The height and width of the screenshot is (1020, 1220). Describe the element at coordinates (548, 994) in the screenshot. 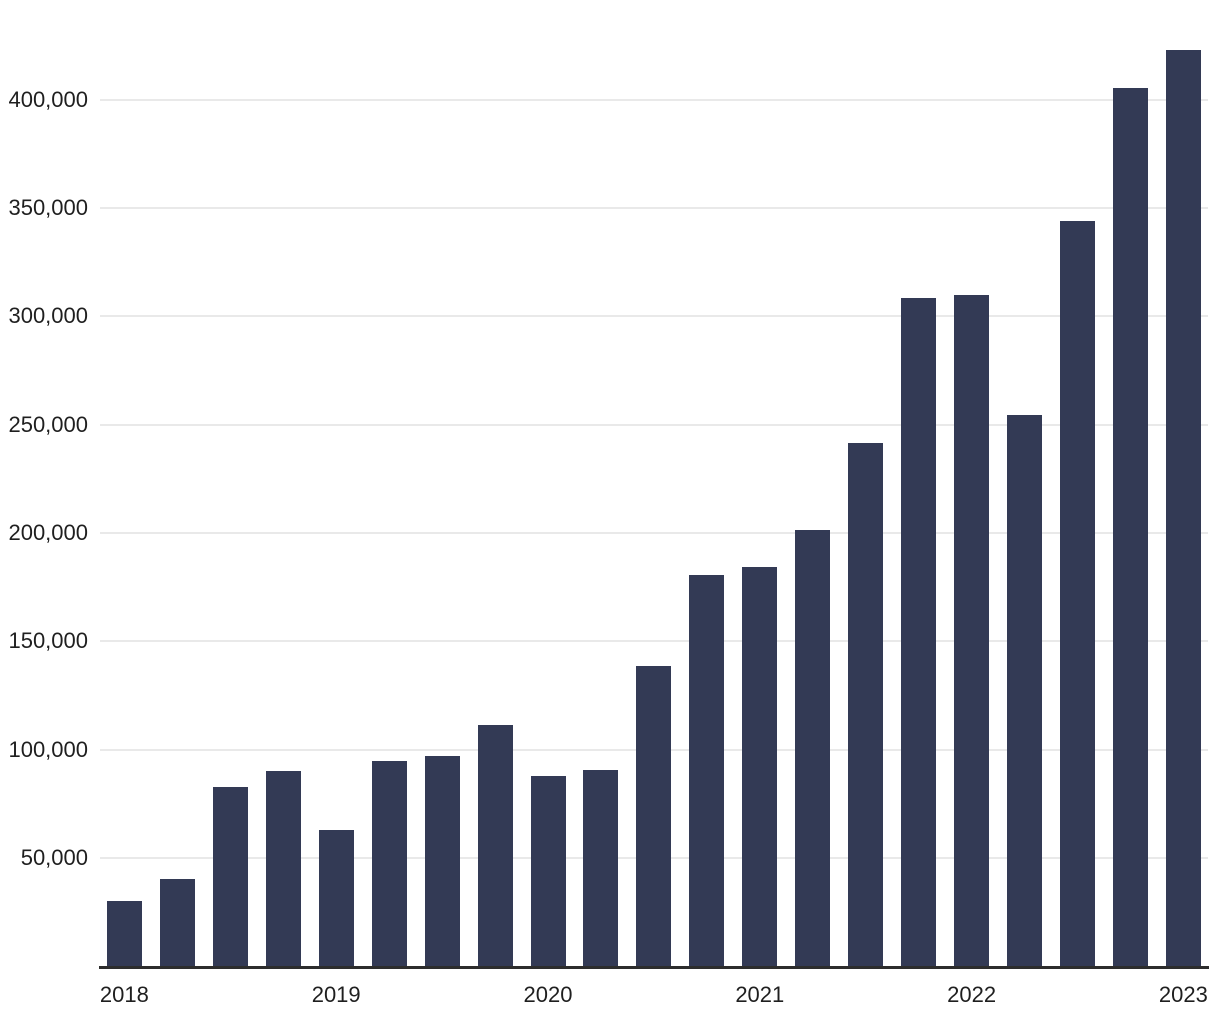

I see `x-axis-tick-label: 2020` at that location.